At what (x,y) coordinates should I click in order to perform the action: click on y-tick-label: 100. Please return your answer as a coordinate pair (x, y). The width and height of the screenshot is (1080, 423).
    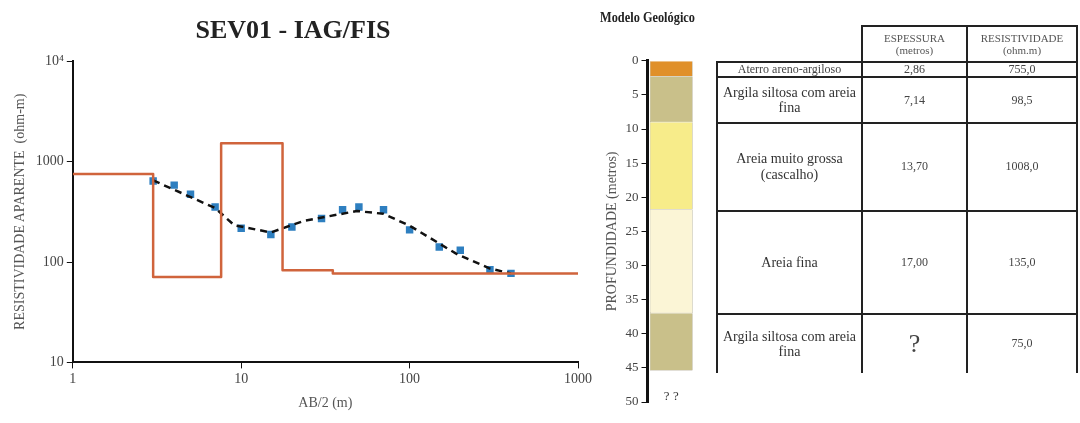
    Looking at the image, I should click on (53, 261).